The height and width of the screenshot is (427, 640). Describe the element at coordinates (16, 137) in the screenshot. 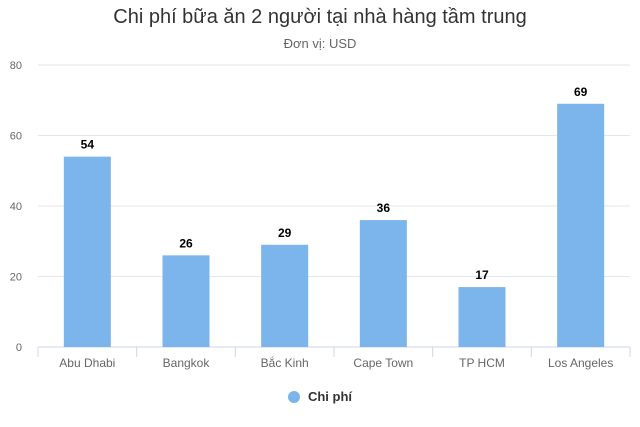

I see `y-tick-label: 60` at that location.